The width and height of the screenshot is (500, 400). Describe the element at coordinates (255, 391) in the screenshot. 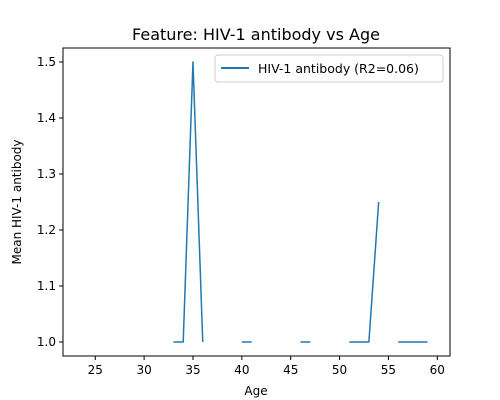

I see `x-axis-label: Age` at that location.